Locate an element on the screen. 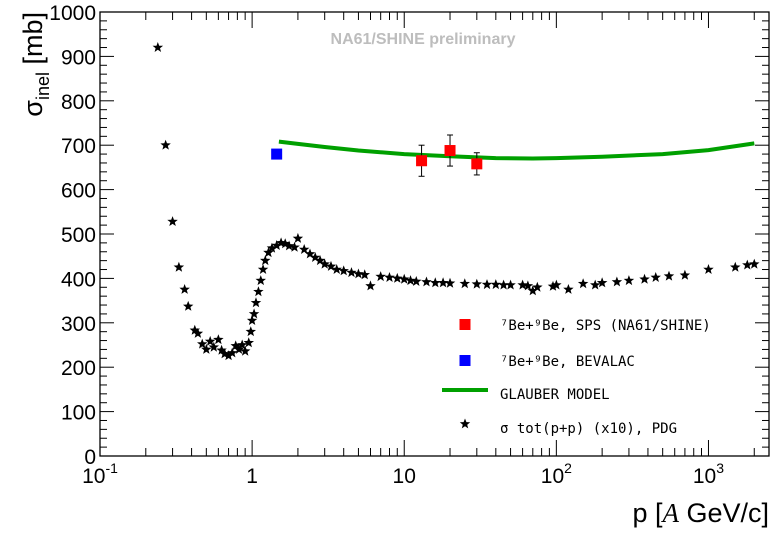 Image resolution: width=777 pixels, height=533 pixels. y-tick-label: 600 is located at coordinates (78, 191).